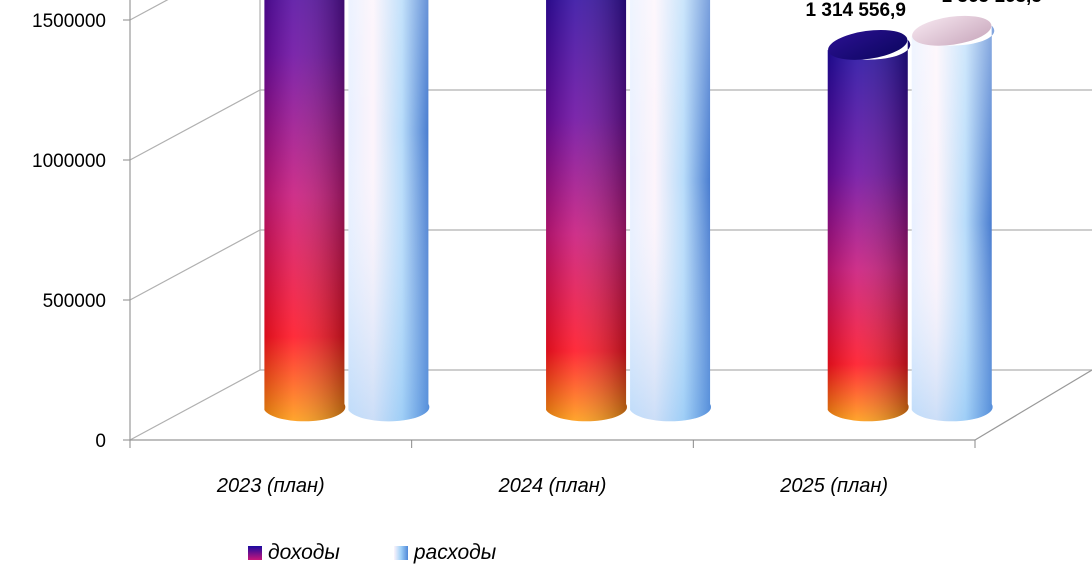  Describe the element at coordinates (100, 441) in the screenshot. I see `y-tick-label: 0` at that location.